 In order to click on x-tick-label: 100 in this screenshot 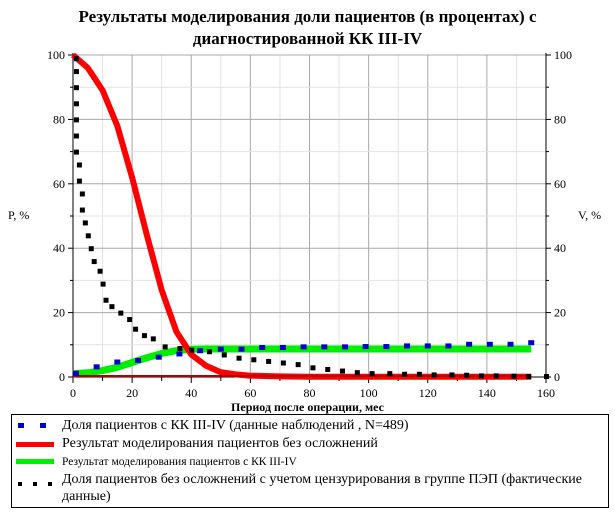, I will do `click(369, 393)`.